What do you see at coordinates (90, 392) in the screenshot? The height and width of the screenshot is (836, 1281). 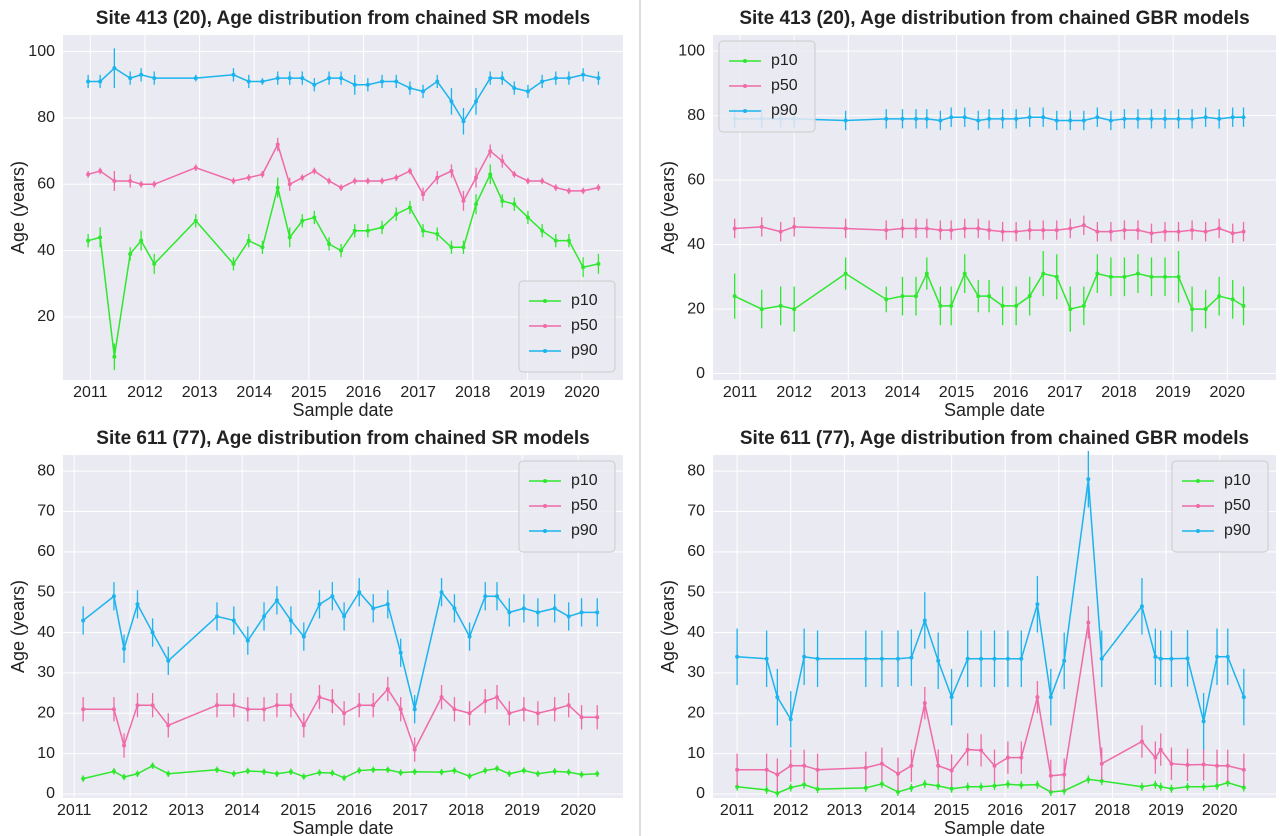 I see `x-tick-label: 2011` at bounding box center [90, 392].